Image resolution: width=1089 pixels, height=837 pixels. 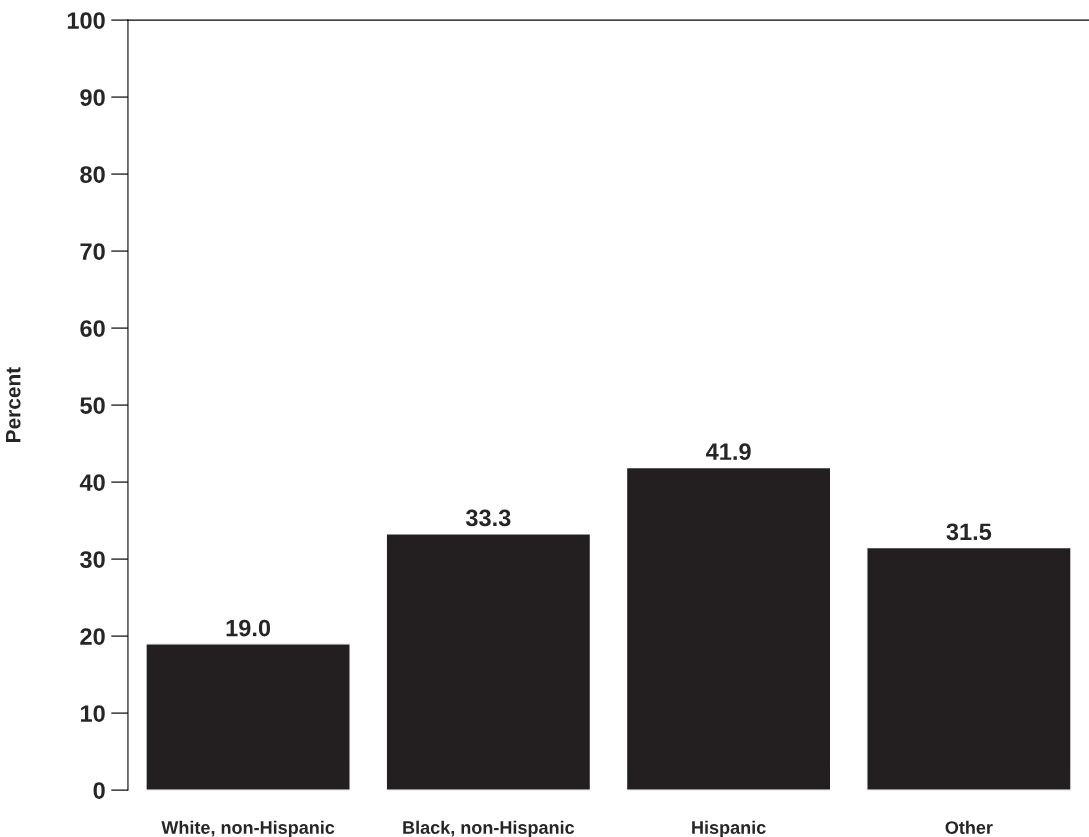 I want to click on x-tick-label: Other, so click(x=969, y=827).